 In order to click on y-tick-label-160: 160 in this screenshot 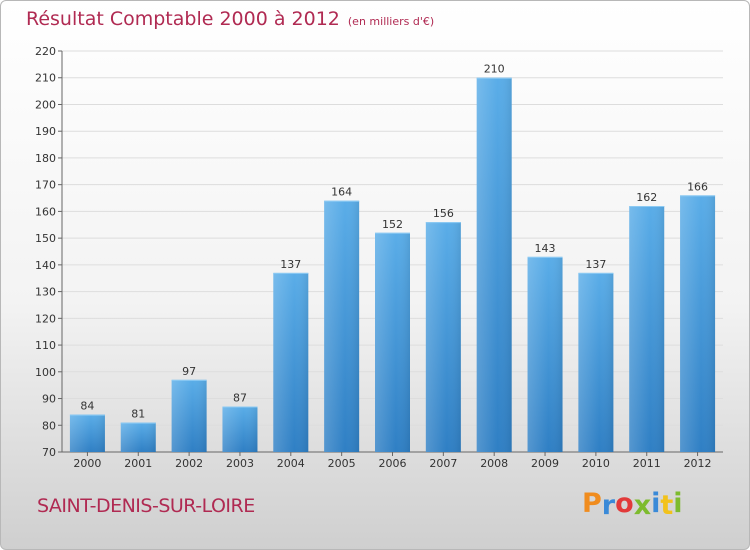, I will do `click(45, 211)`.